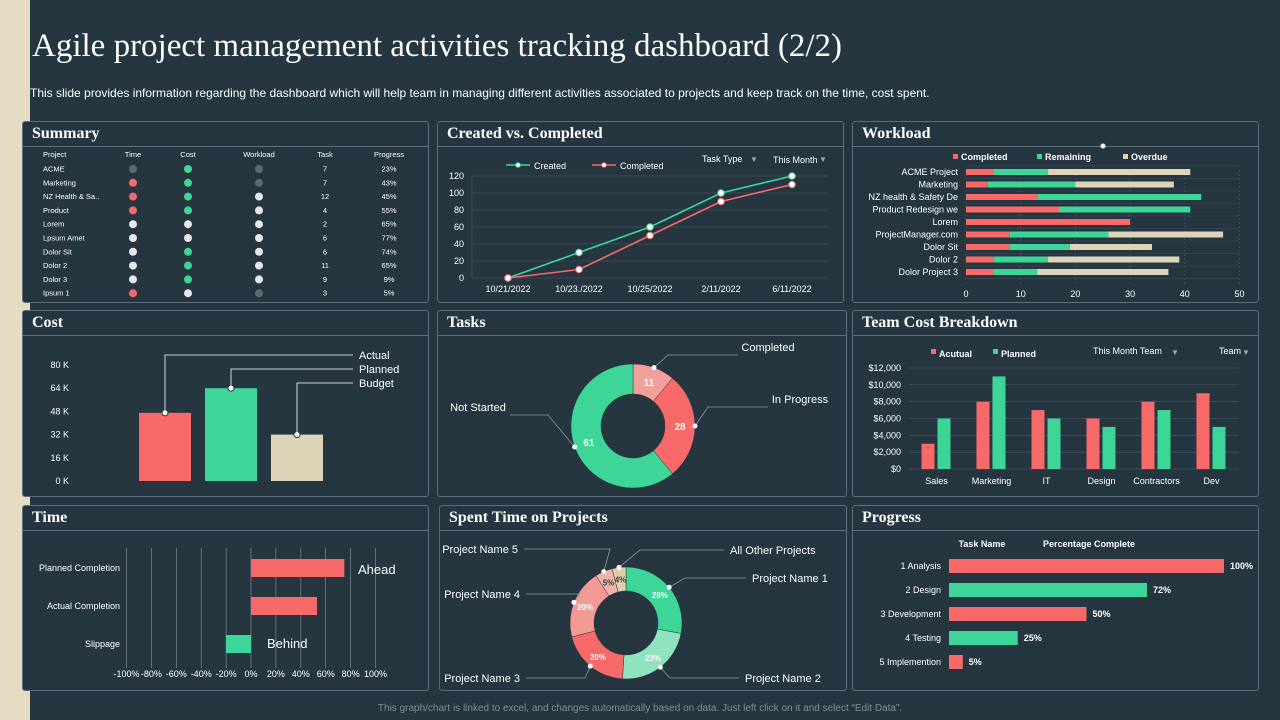 This screenshot has height=720, width=1280. Describe the element at coordinates (459, 227) in the screenshot. I see `cvc-y-tick-label: 60` at that location.